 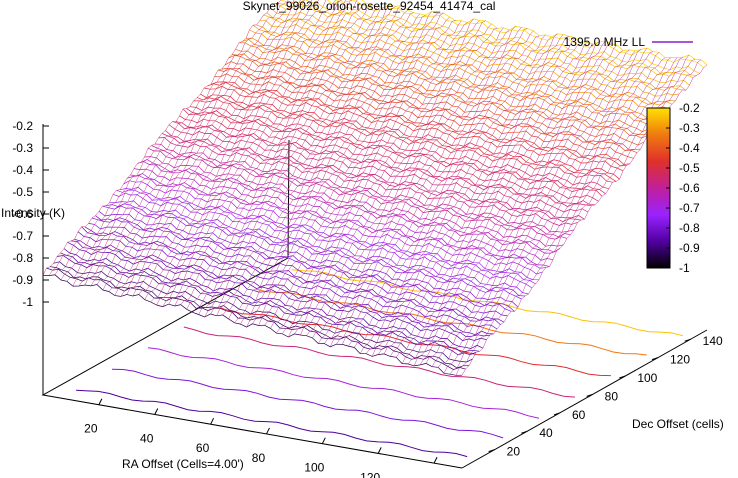 What do you see at coordinates (689, 128) in the screenshot?
I see `colorbar-tick-label: -0.3` at bounding box center [689, 128].